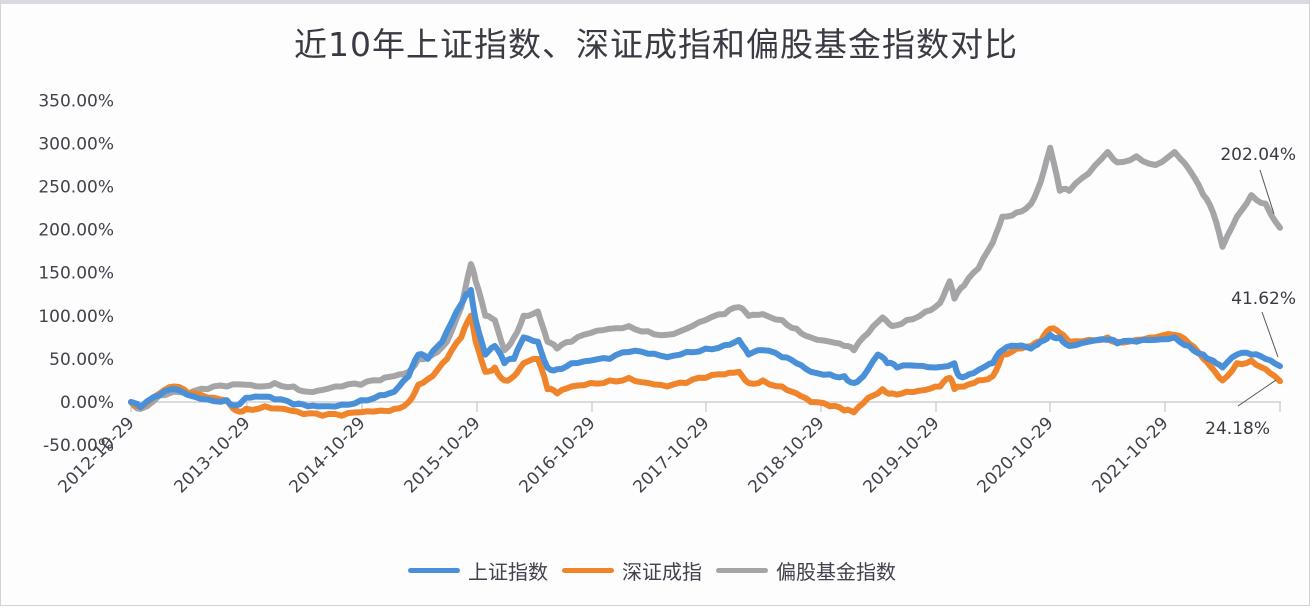 The height and width of the screenshot is (608, 1312). Describe the element at coordinates (76, 101) in the screenshot. I see `y-tick-label: 350.00%` at that location.